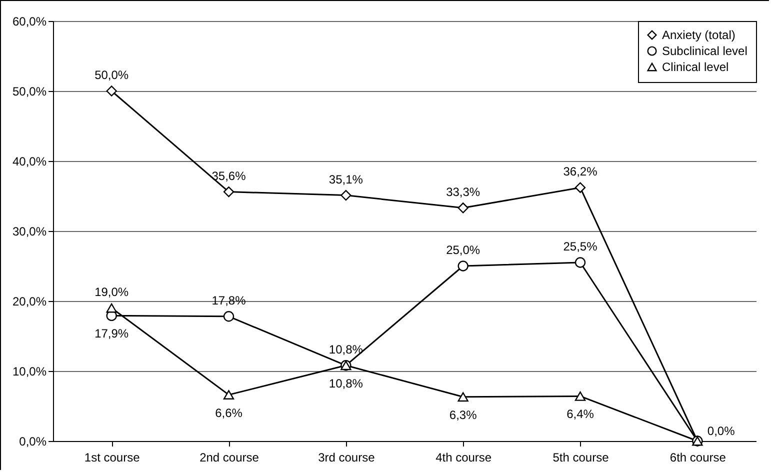 The height and width of the screenshot is (472, 771). I want to click on legend-label: Subclinical level, so click(705, 51).